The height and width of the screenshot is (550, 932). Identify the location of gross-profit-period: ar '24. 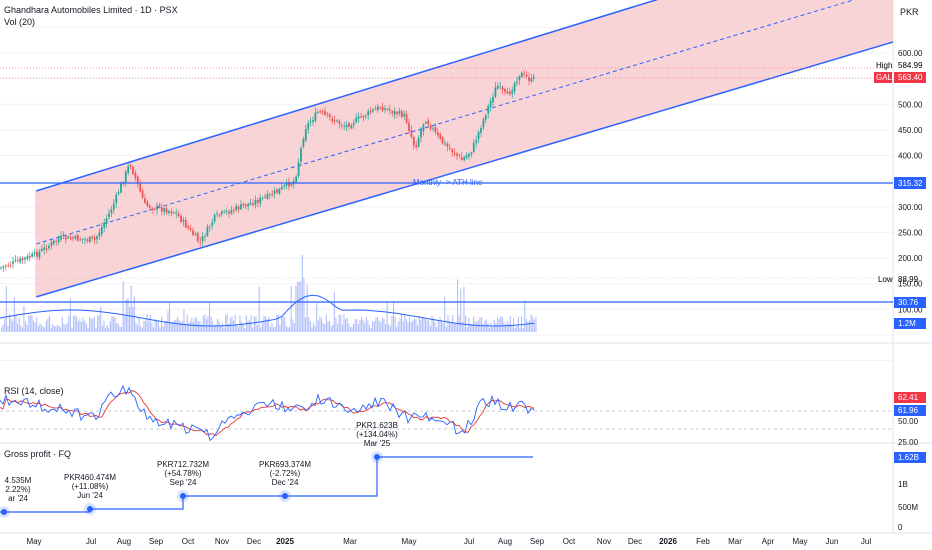
(18, 498).